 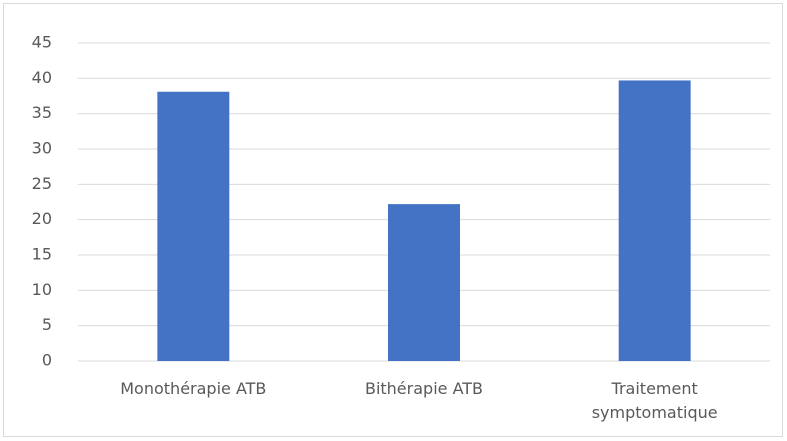 What do you see at coordinates (42, 289) in the screenshot?
I see `y-tick-label: 10` at bounding box center [42, 289].